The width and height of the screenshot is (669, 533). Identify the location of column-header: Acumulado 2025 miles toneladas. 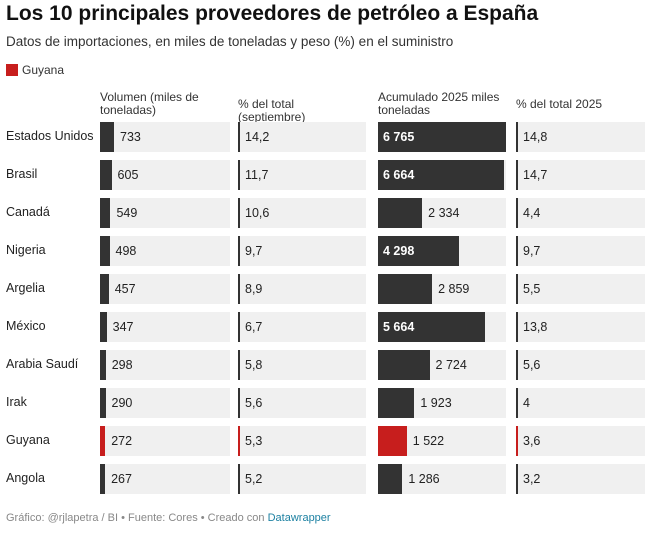
(439, 103).